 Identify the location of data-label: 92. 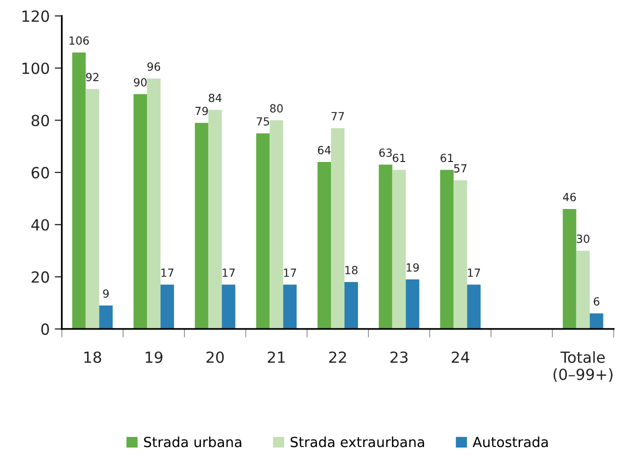
(92, 77).